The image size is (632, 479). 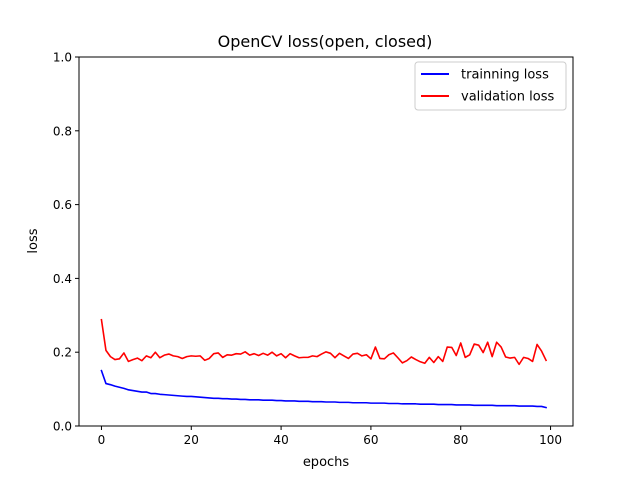 I want to click on series-line-validation-loss, so click(x=324, y=342).